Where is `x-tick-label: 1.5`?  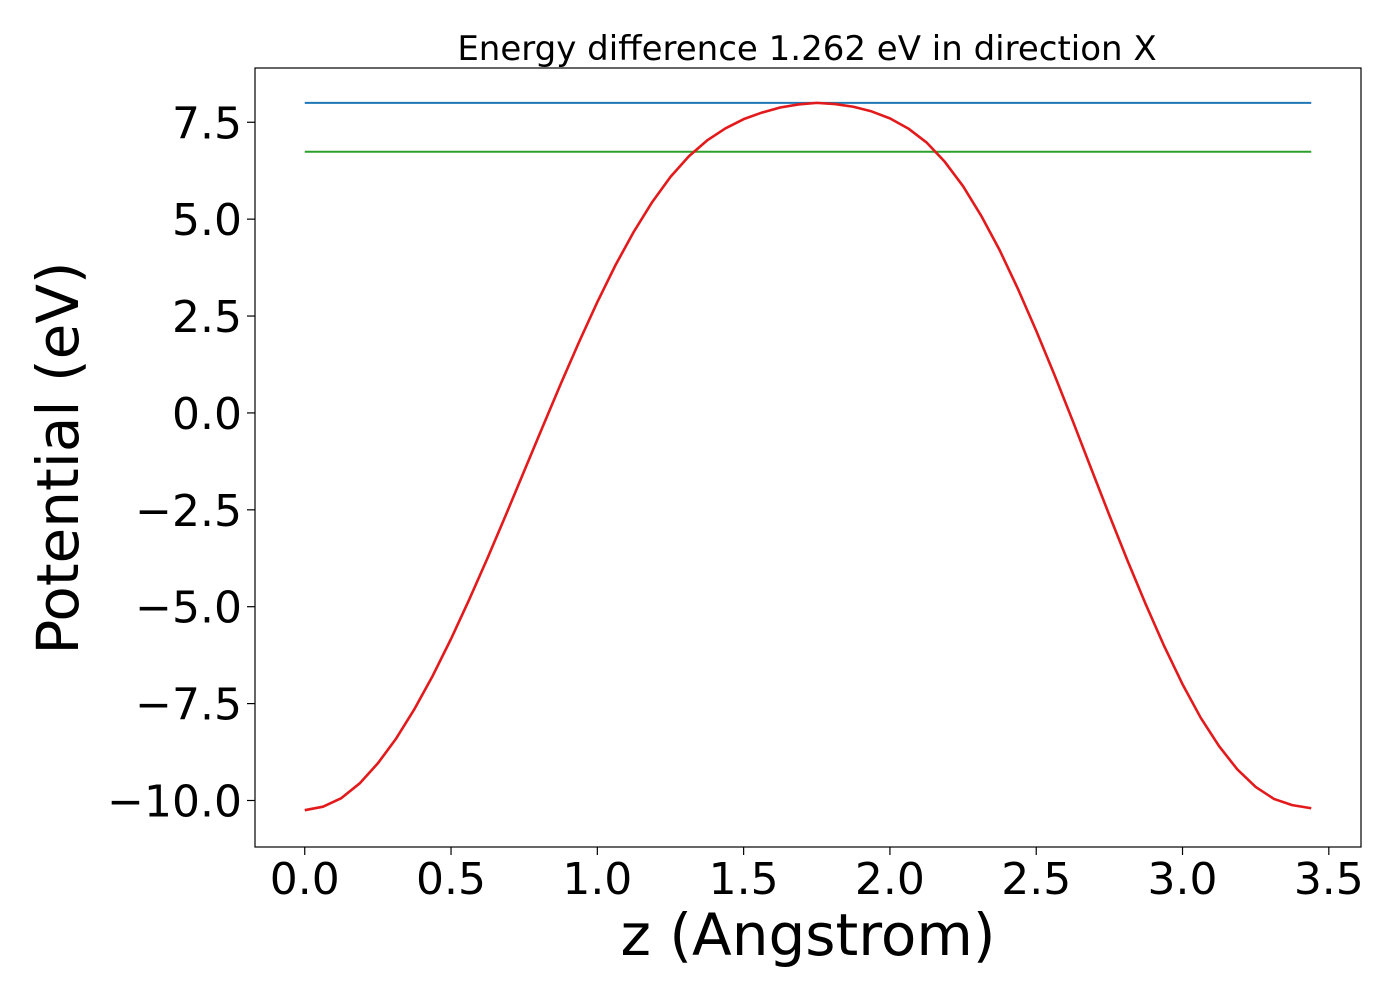
x-tick-label: 1.5 is located at coordinates (744, 879).